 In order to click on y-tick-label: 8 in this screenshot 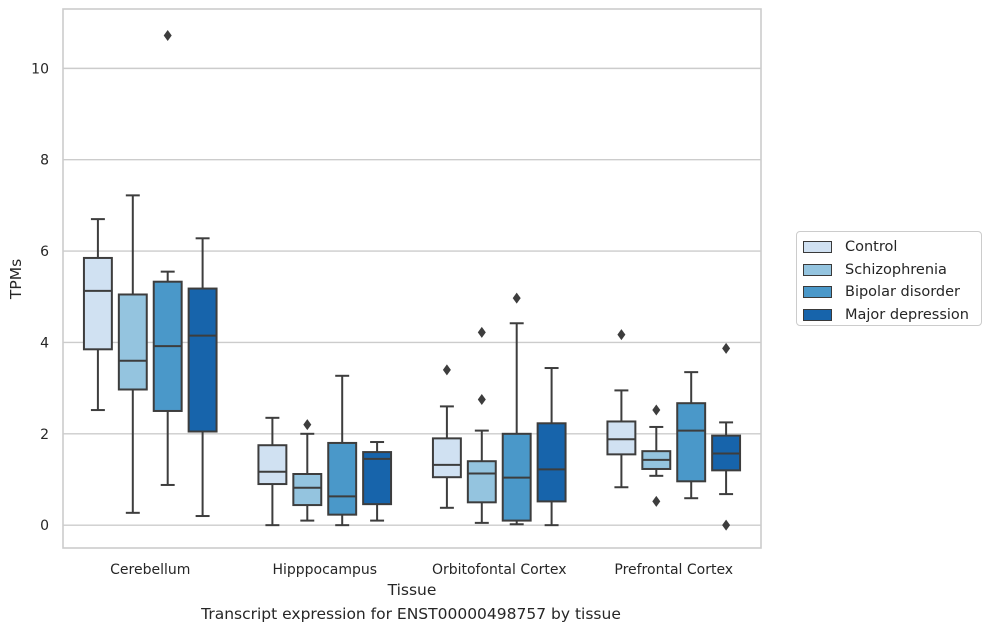, I will do `click(44, 161)`.